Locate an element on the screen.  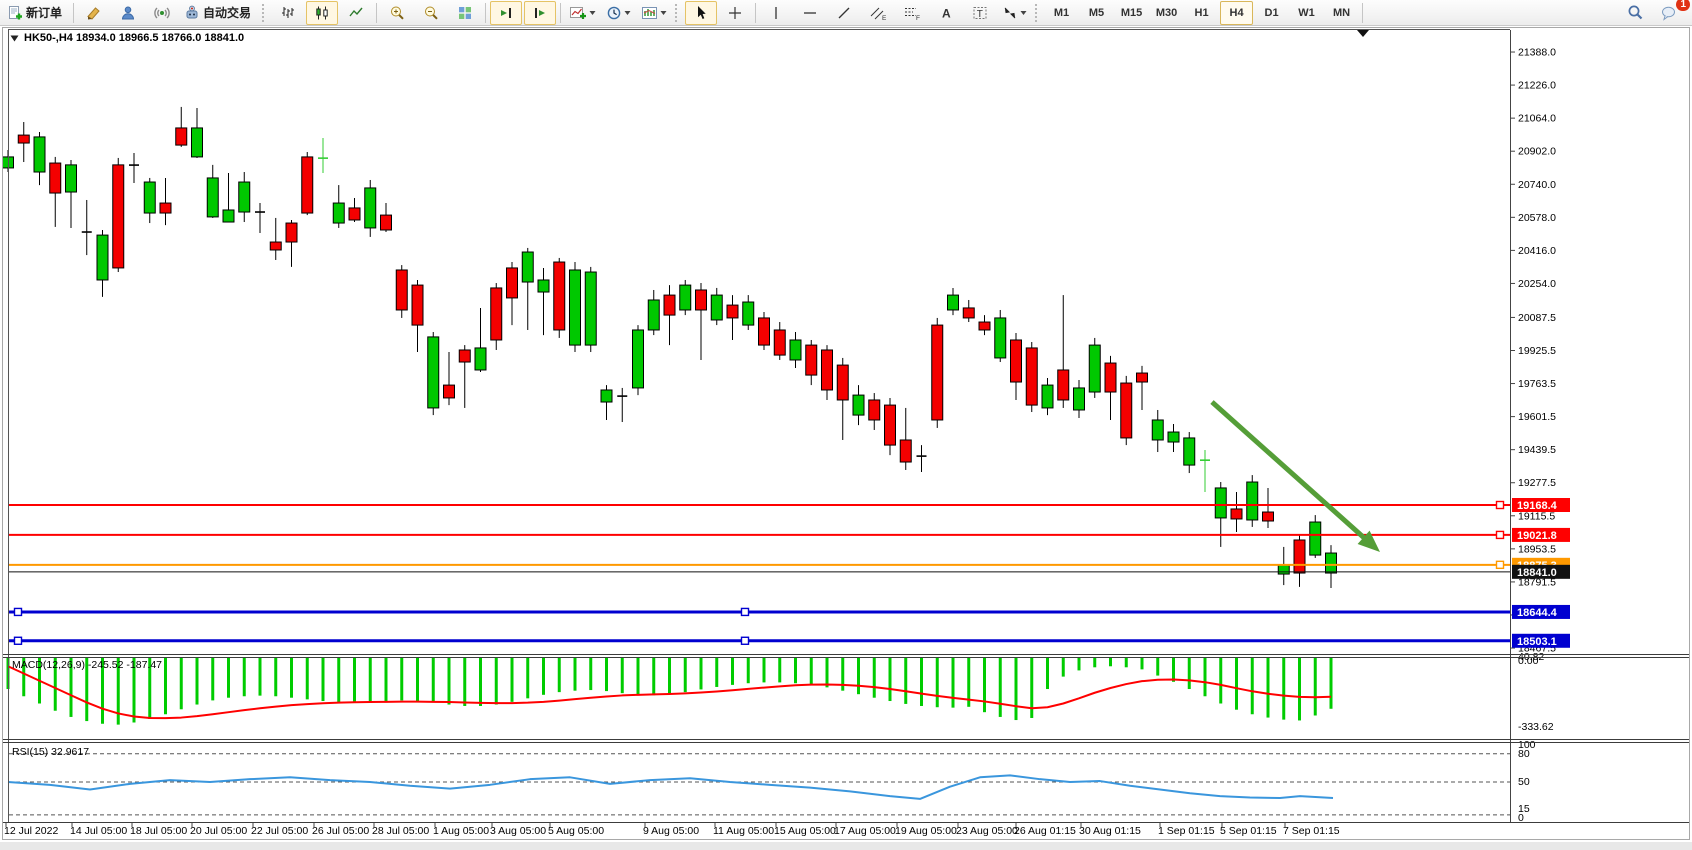
signal-button is located at coordinates (162, 13).